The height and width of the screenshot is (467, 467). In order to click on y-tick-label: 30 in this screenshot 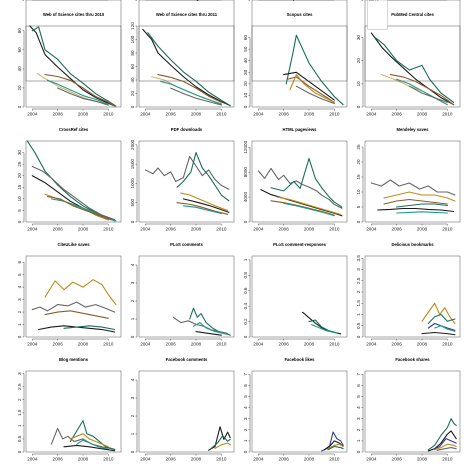, I will do `click(358, 38)`.